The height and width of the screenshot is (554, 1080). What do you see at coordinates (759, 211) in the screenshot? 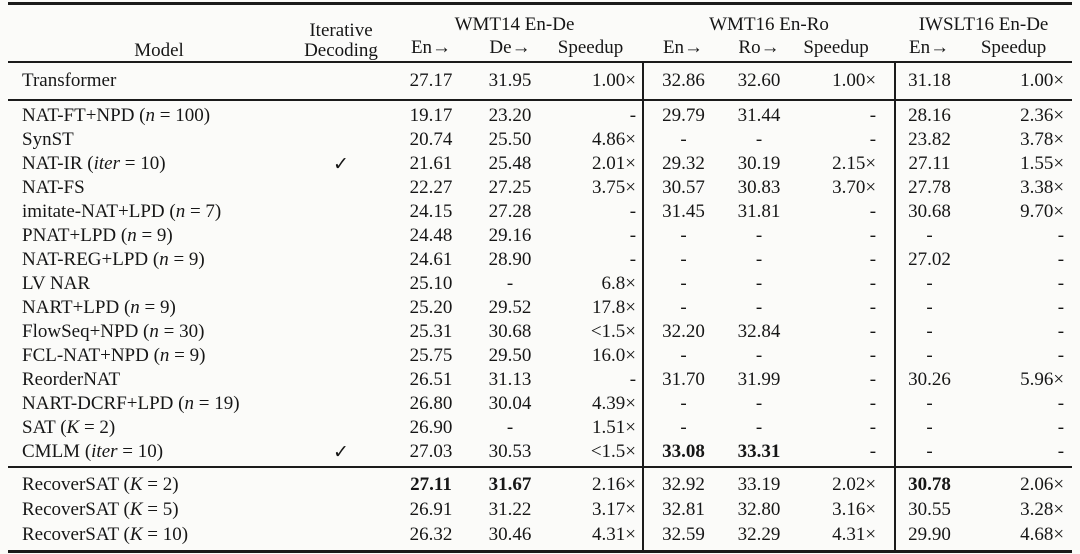
I see `cell-w16ro: 31.81` at bounding box center [759, 211].